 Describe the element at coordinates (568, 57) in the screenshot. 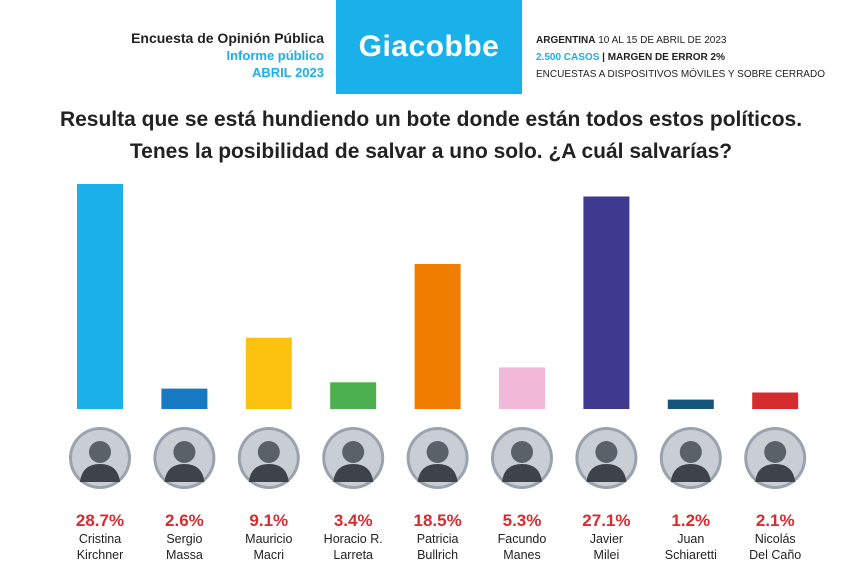

I see `survey-cases: 2.500 CASOS` at that location.